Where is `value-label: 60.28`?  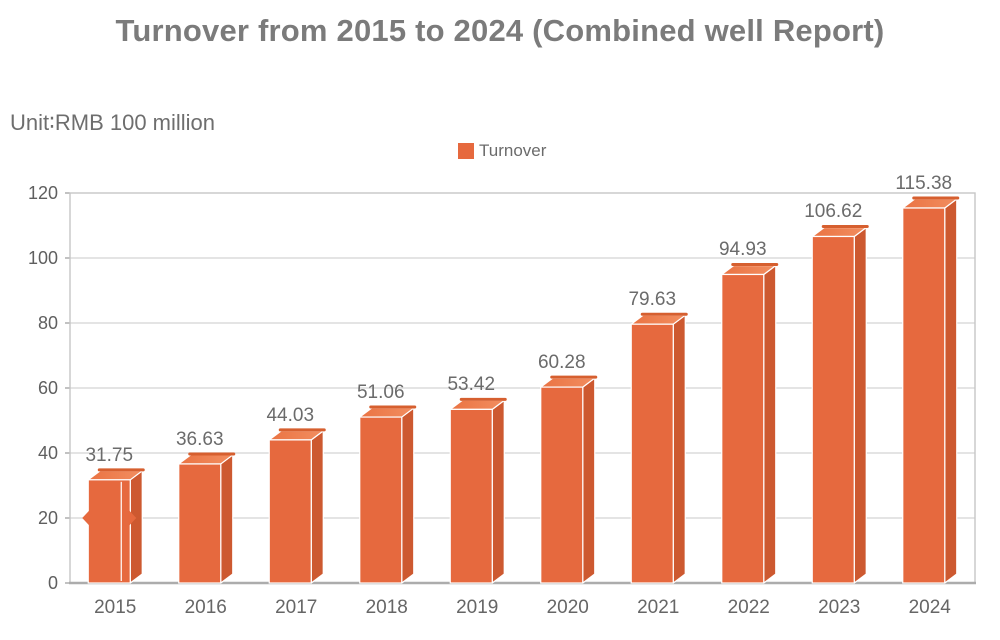
value-label: 60.28 is located at coordinates (561, 363).